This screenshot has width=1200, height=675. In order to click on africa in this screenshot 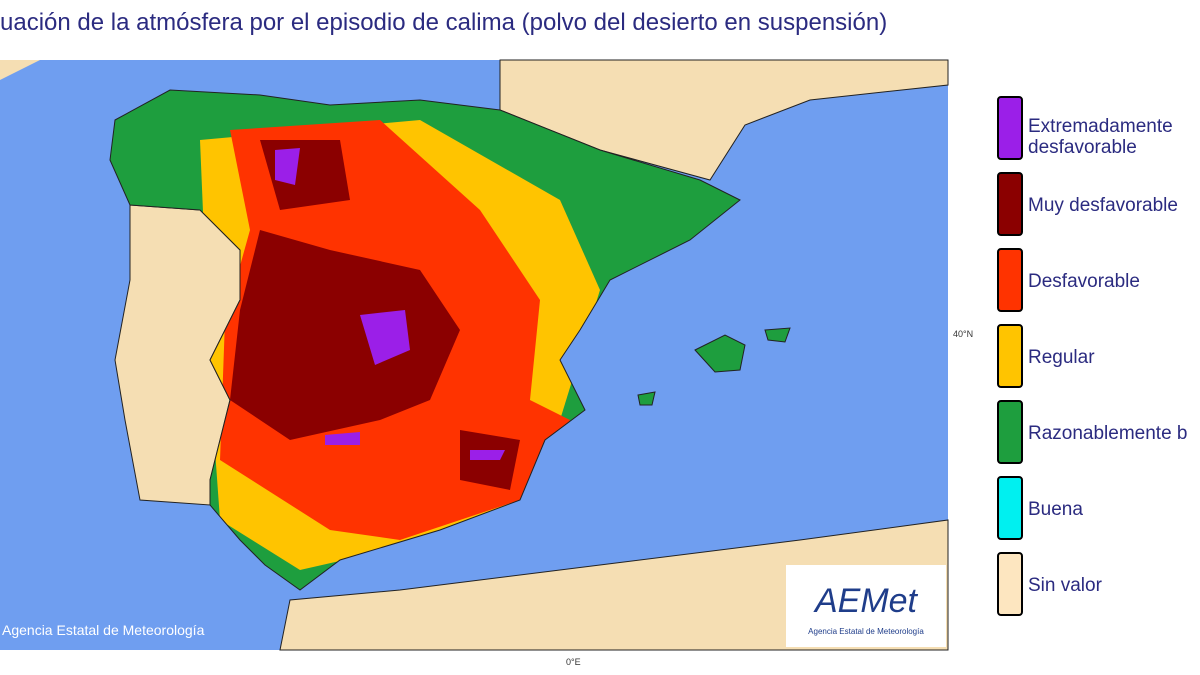, I will do `click(614, 585)`.